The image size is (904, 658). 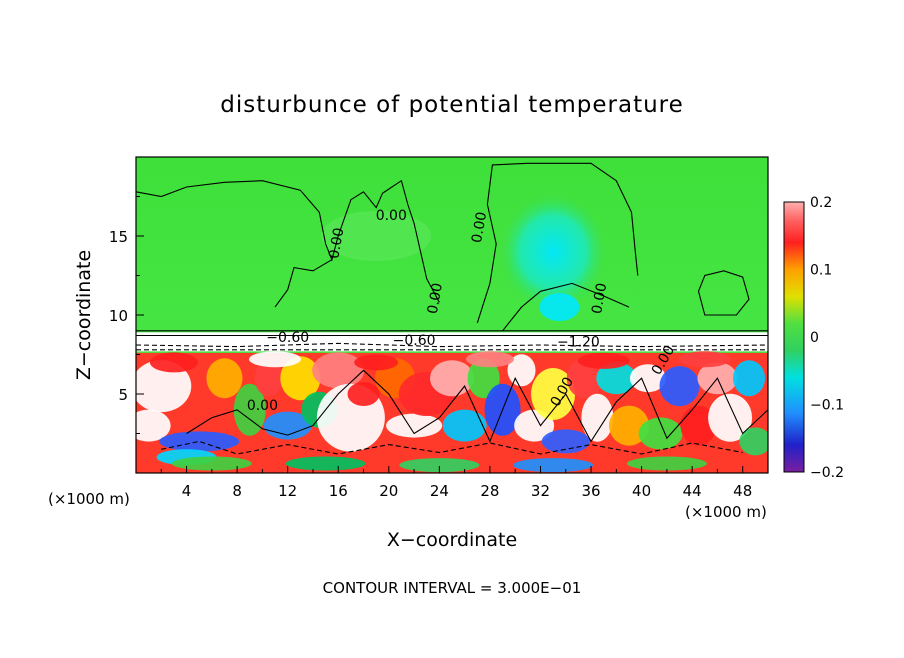 I want to click on x-tick-label-2: 12, so click(x=287, y=491).